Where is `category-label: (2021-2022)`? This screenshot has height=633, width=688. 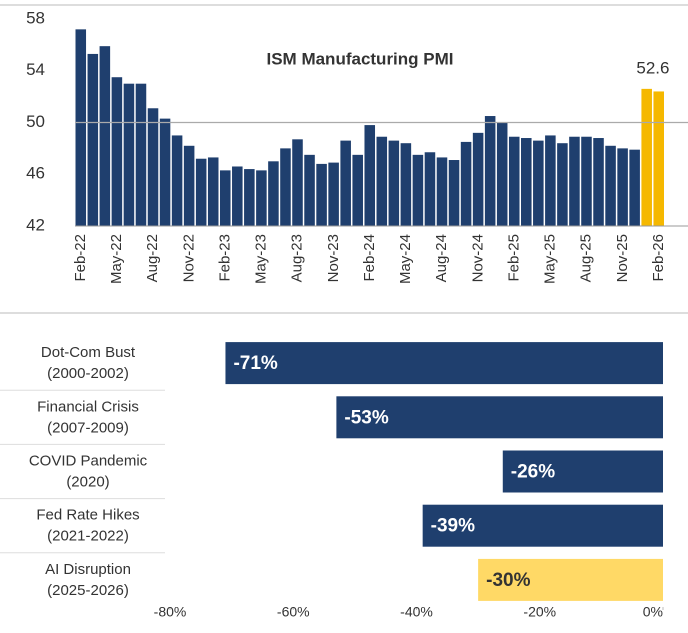
category-label: (2021-2022) is located at coordinates (88, 536).